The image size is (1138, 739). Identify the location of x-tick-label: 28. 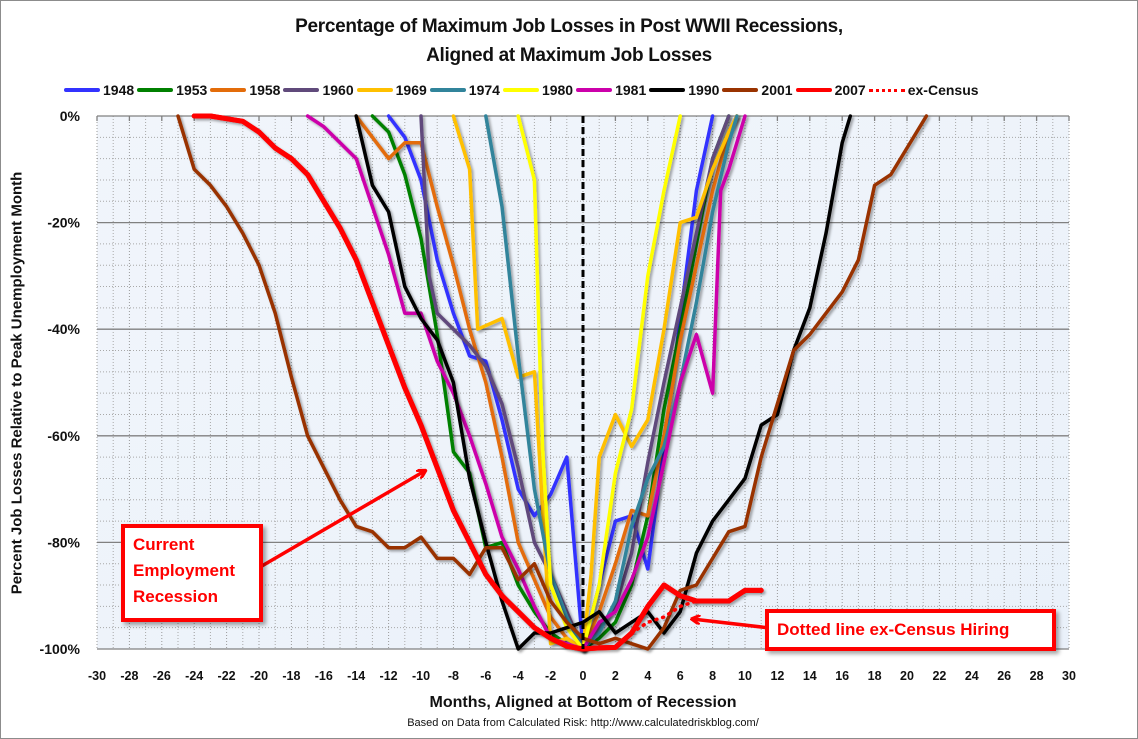
(1037, 676).